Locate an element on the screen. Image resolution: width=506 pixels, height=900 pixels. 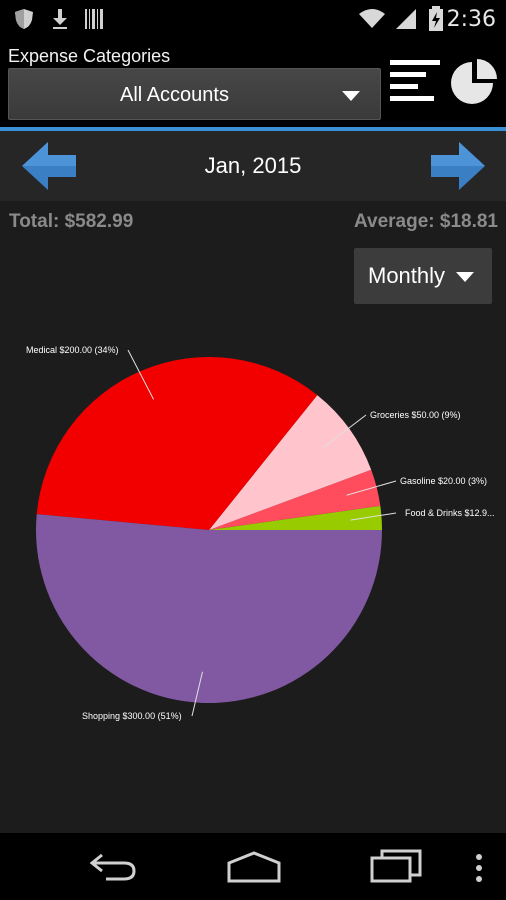
account-selector: All Accounts is located at coordinates (194, 94).